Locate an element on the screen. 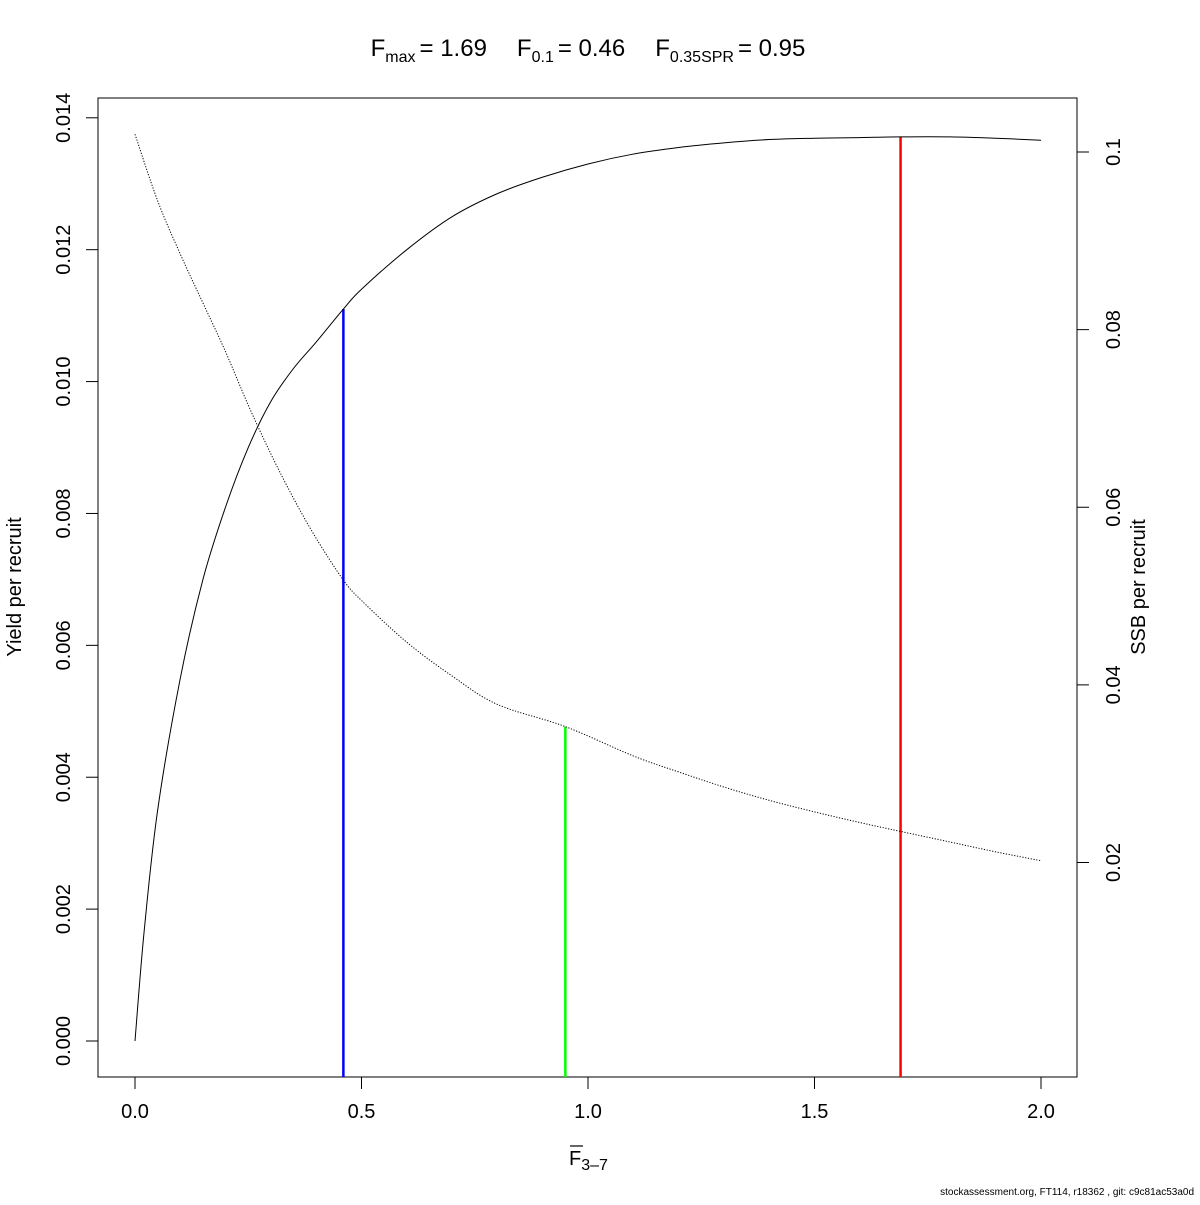 Image resolution: width=1200 pixels, height=1205 pixels. title-f01-value: = 0.46 is located at coordinates (591, 48).